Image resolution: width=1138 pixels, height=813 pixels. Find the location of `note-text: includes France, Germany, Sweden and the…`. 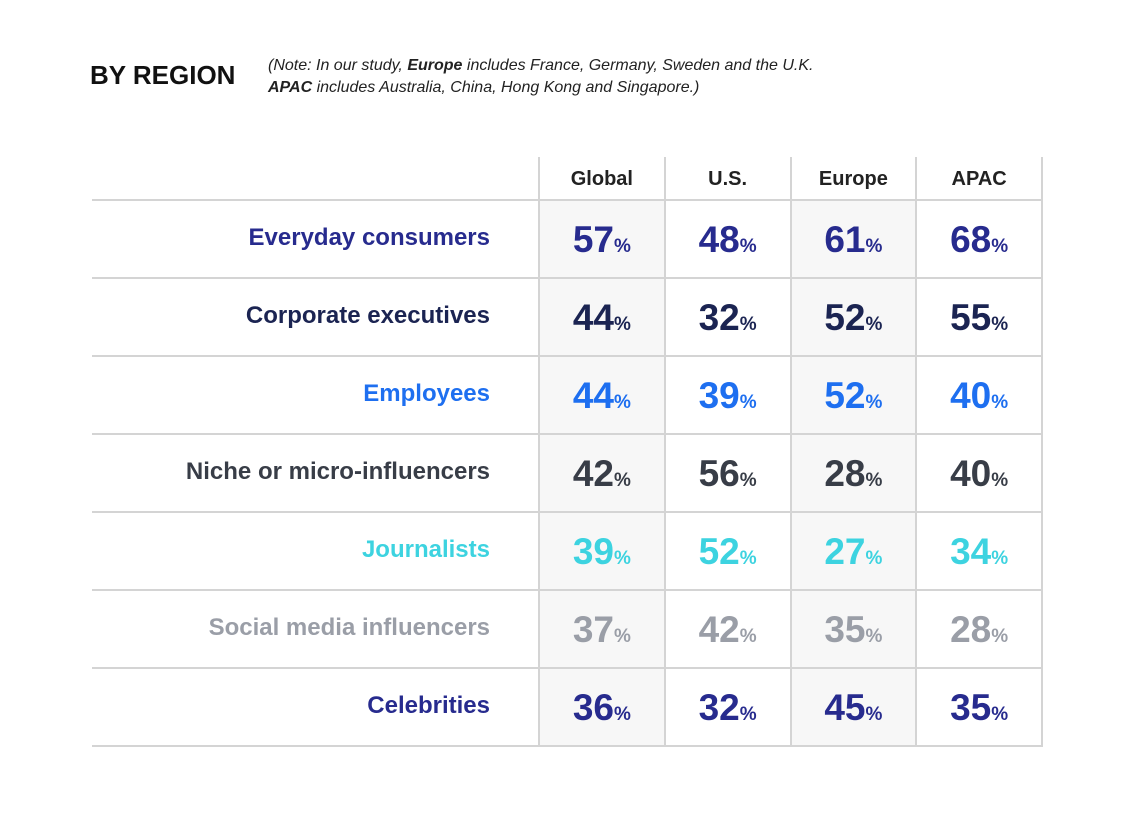

note-text: includes France, Germany, Sweden and the… is located at coordinates (638, 65).